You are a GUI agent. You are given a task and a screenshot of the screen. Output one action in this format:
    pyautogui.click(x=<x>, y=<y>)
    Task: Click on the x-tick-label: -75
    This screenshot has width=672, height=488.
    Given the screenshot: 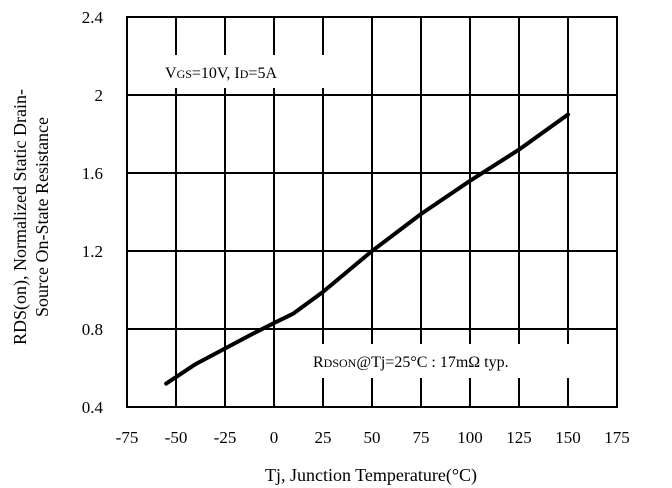 What is the action you would take?
    pyautogui.click(x=127, y=437)
    